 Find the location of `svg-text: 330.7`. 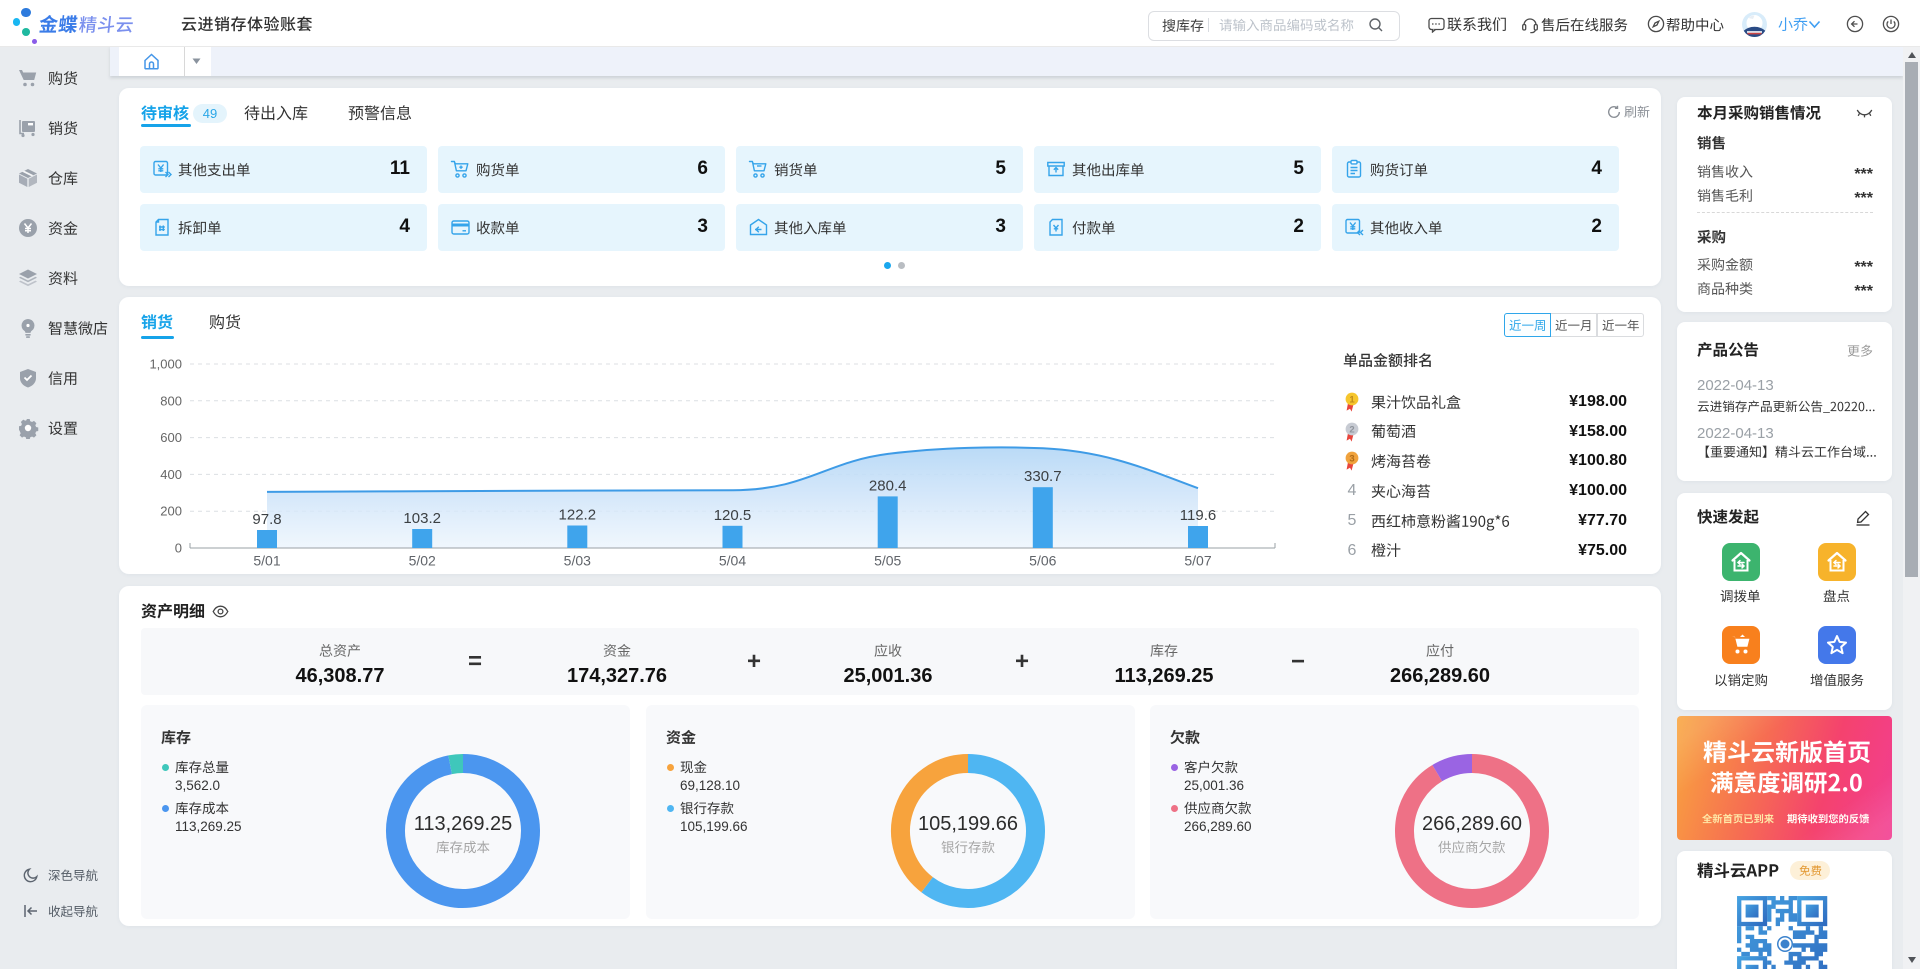

svg-text: 330.7 is located at coordinates (1043, 476).